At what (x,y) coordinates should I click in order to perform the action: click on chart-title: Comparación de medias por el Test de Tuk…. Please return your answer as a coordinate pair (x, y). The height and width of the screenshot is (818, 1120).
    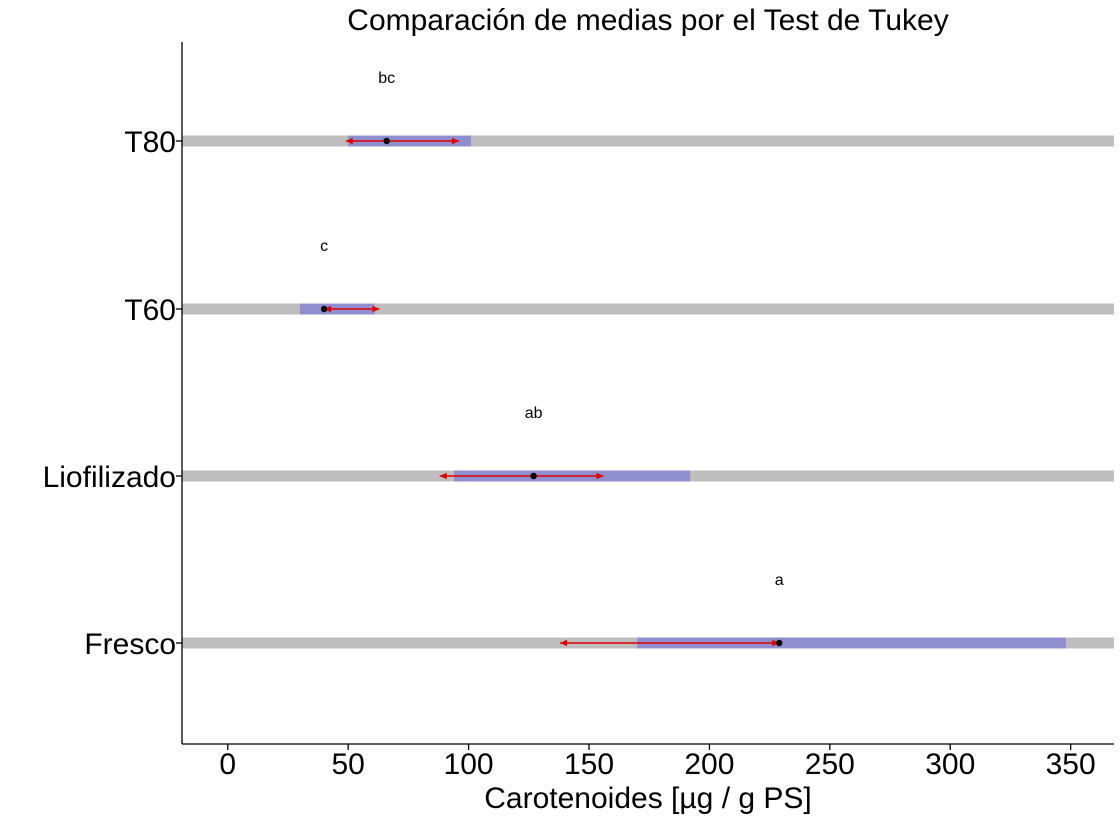
    Looking at the image, I should click on (647, 20).